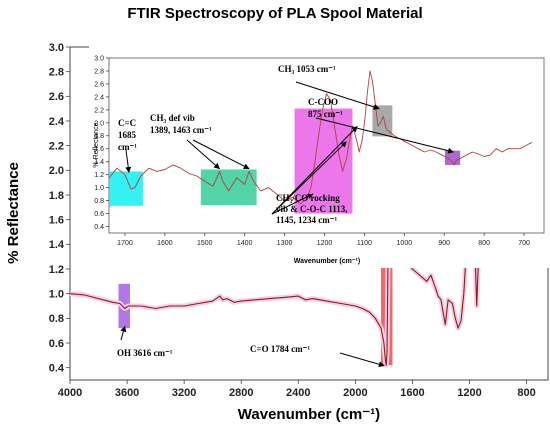 The height and width of the screenshot is (432, 550). What do you see at coordinates (123, 333) in the screenshot?
I see `oh-arrow` at bounding box center [123, 333].